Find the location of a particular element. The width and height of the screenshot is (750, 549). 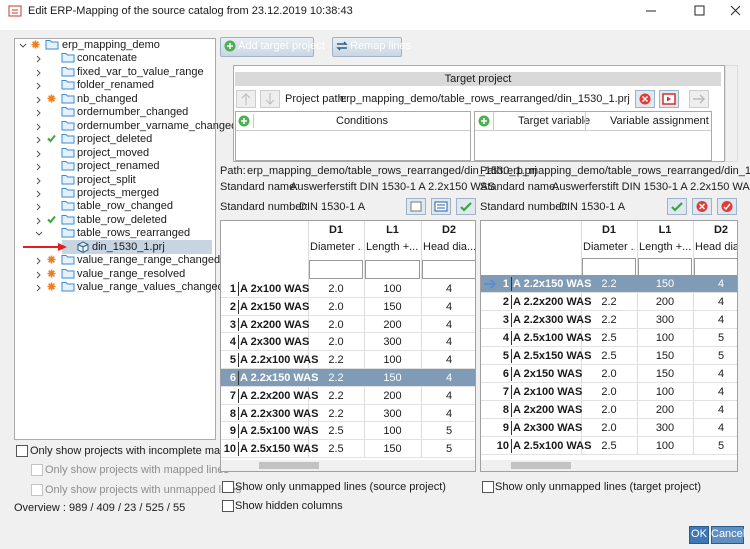

close is located at coordinates (735, 10).